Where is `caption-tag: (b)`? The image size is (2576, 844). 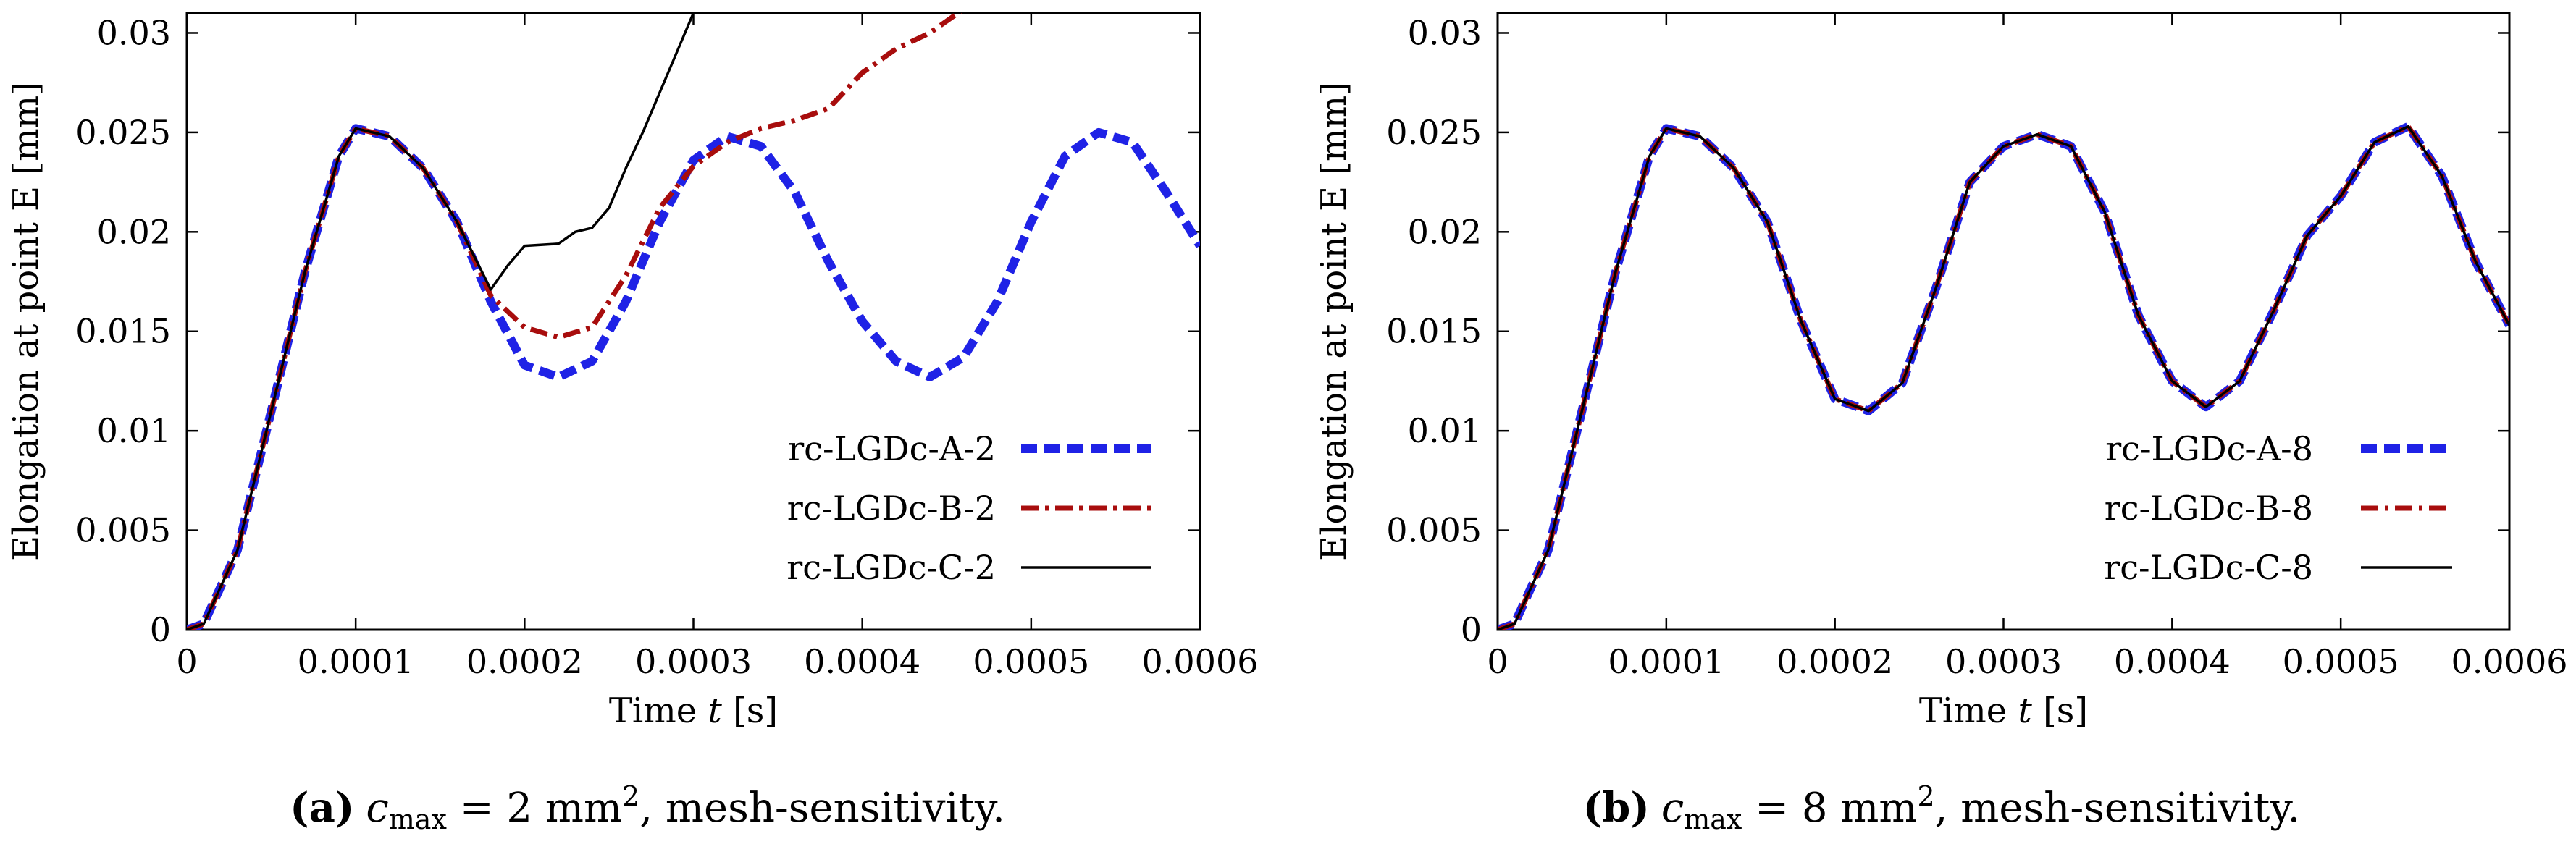
caption-tag: (b) is located at coordinates (1616, 808).